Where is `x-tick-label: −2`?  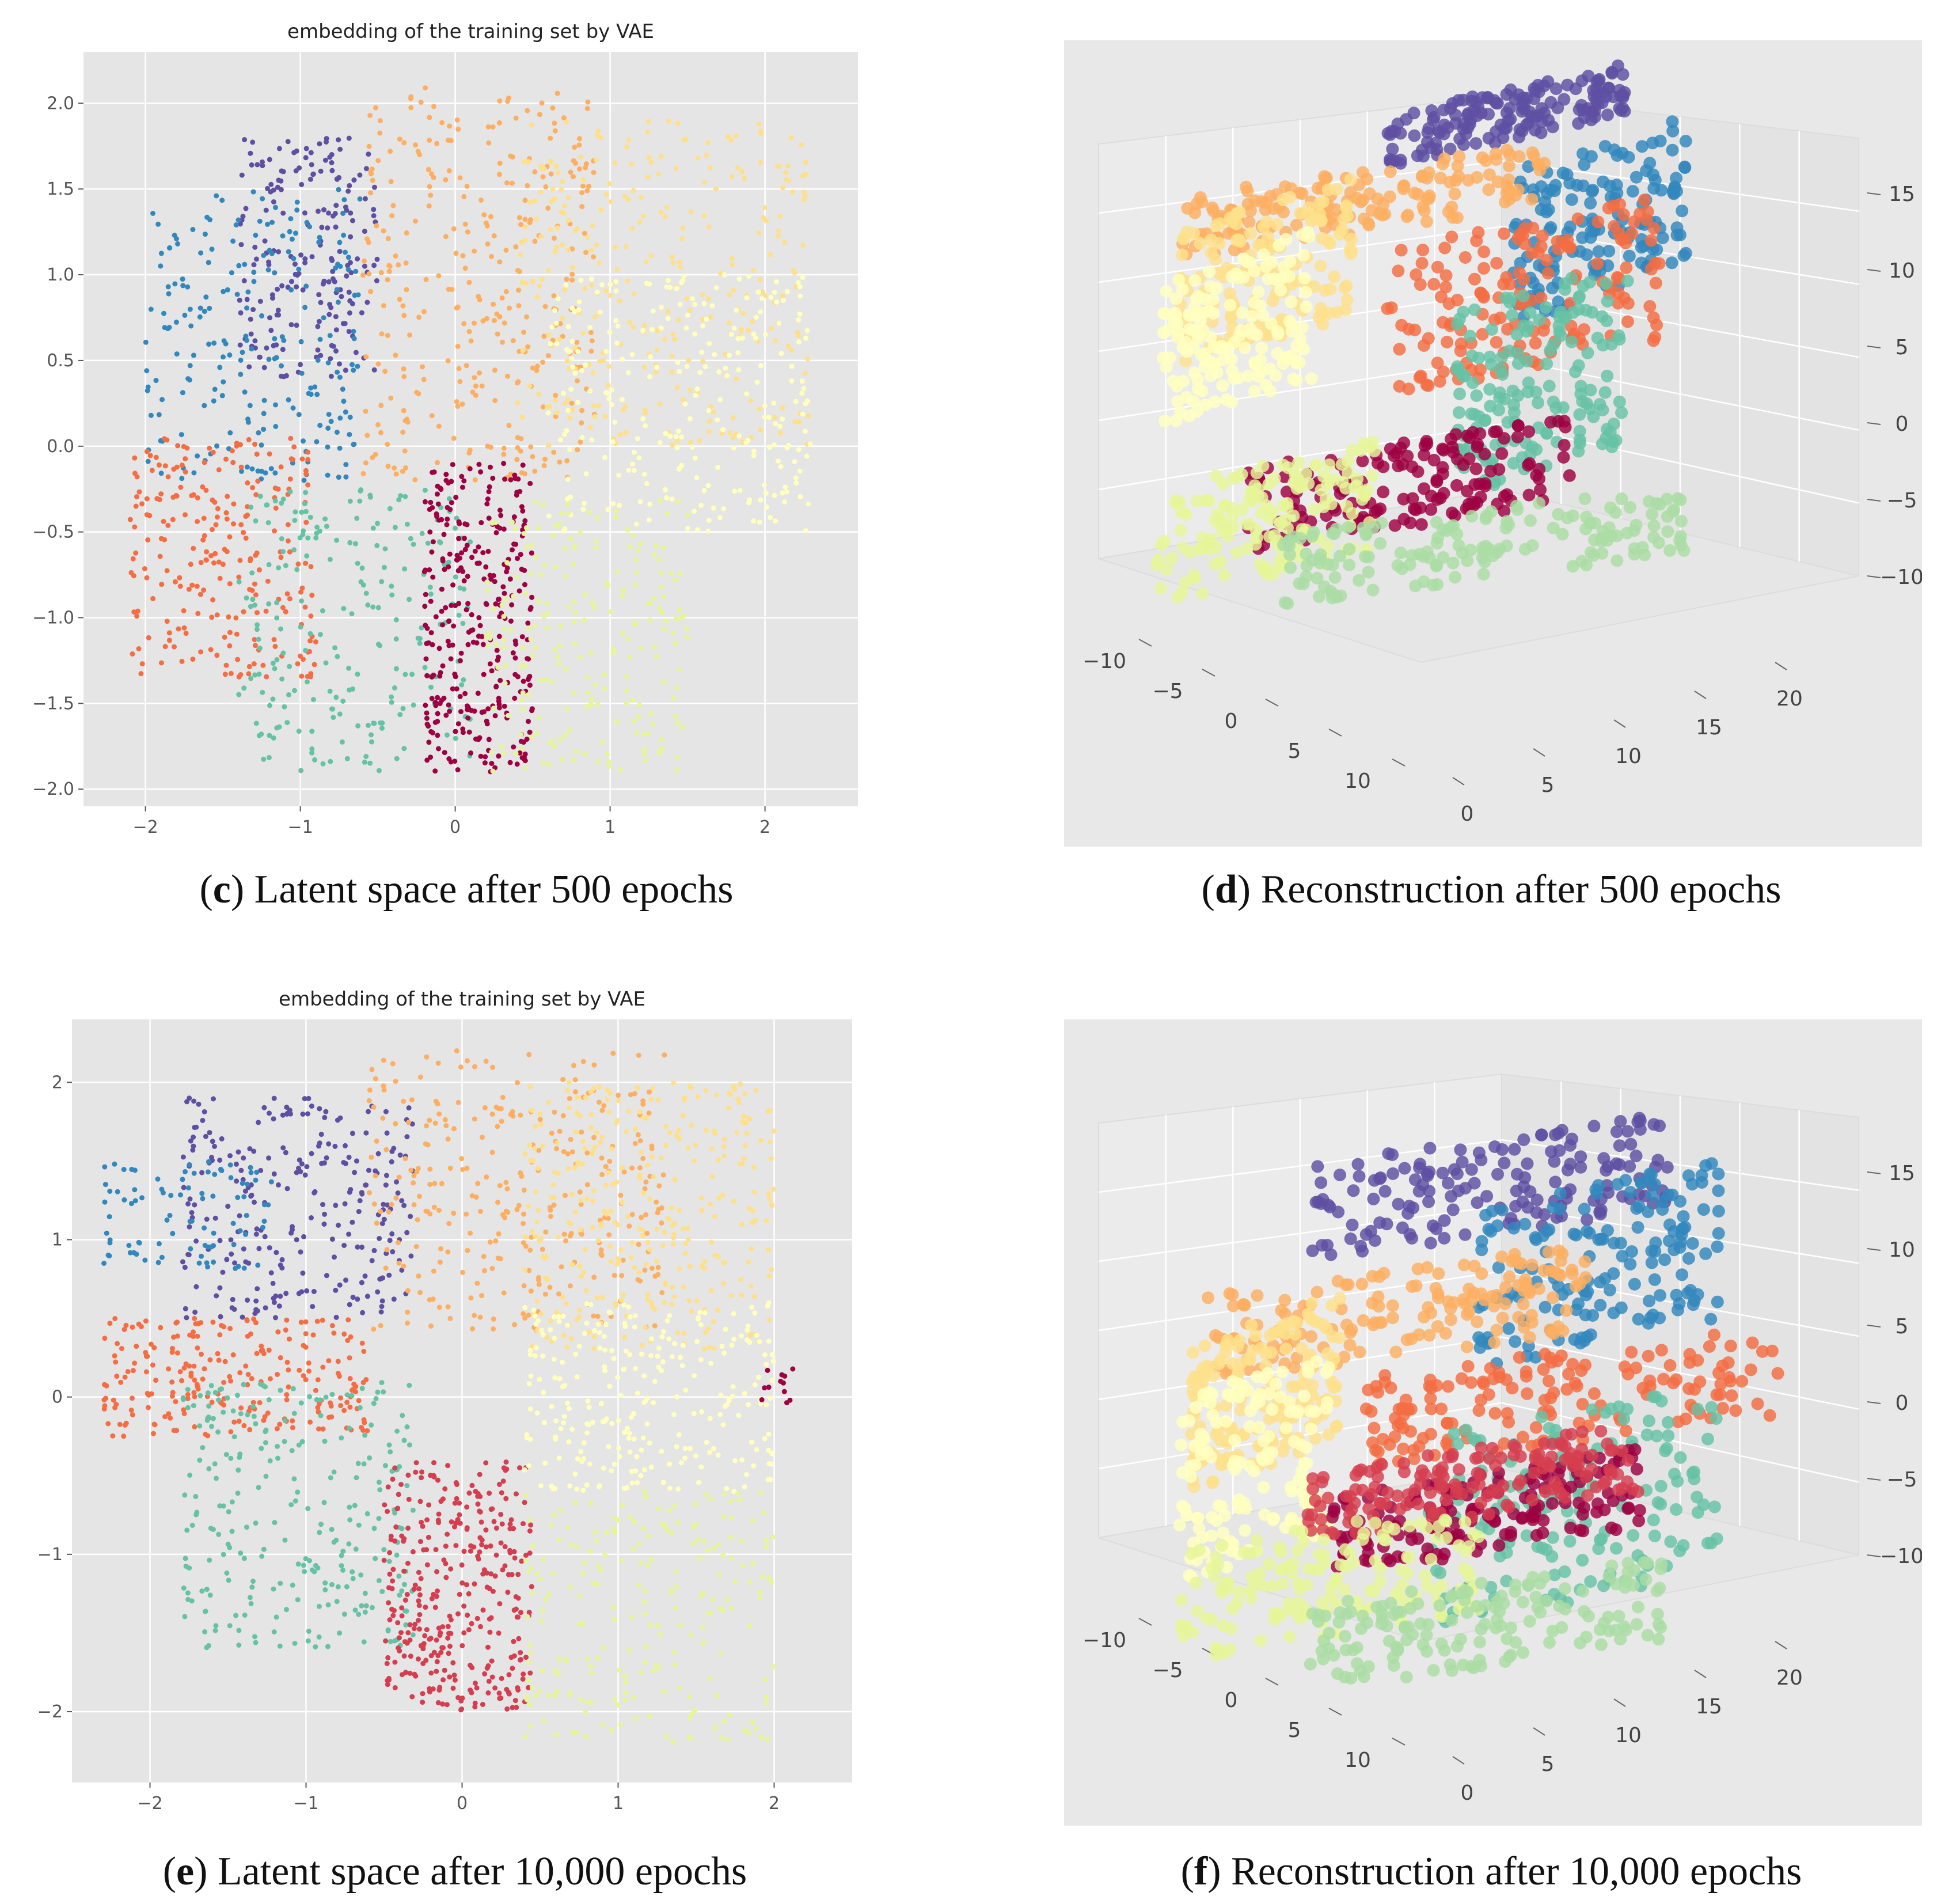
x-tick-label: −2 is located at coordinates (149, 1804).